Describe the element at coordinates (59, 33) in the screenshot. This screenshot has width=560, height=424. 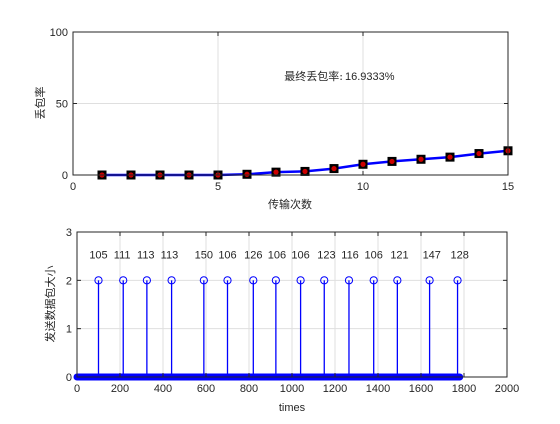
I see `loss-rate-y-tick-label: 100` at that location.